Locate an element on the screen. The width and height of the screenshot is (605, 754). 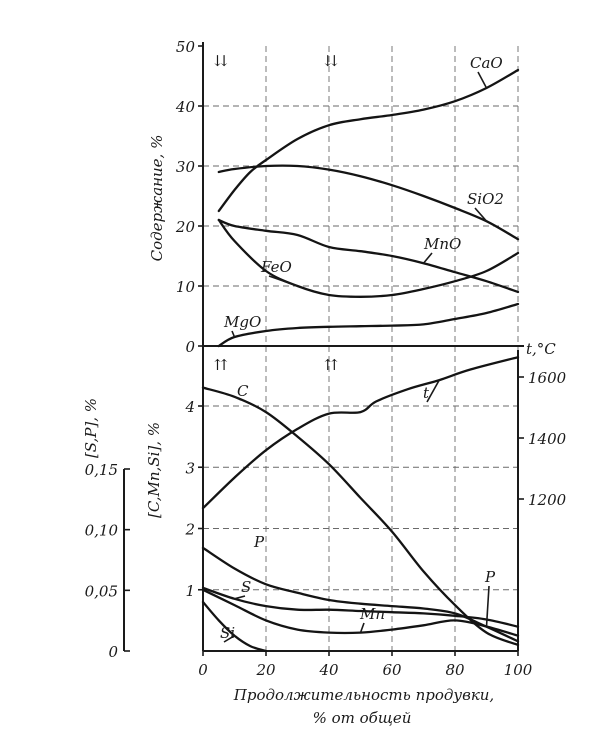
curve-s is located at coordinates (360, 607).